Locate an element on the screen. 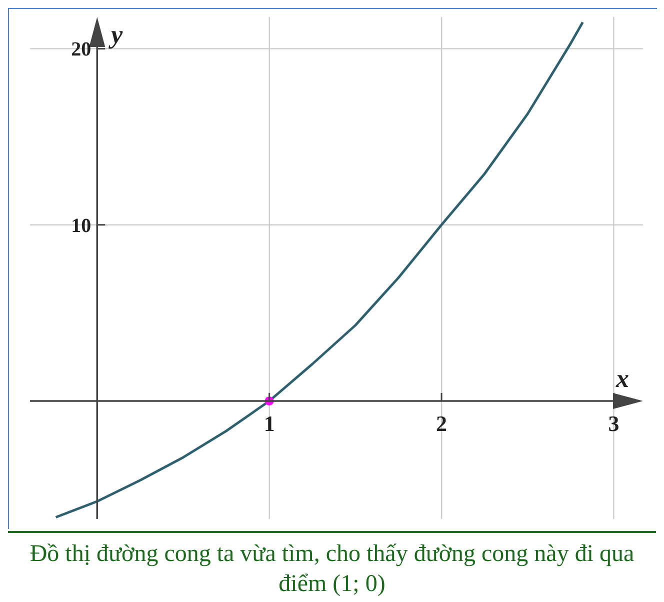  y-axis-title: y is located at coordinates (116, 34).